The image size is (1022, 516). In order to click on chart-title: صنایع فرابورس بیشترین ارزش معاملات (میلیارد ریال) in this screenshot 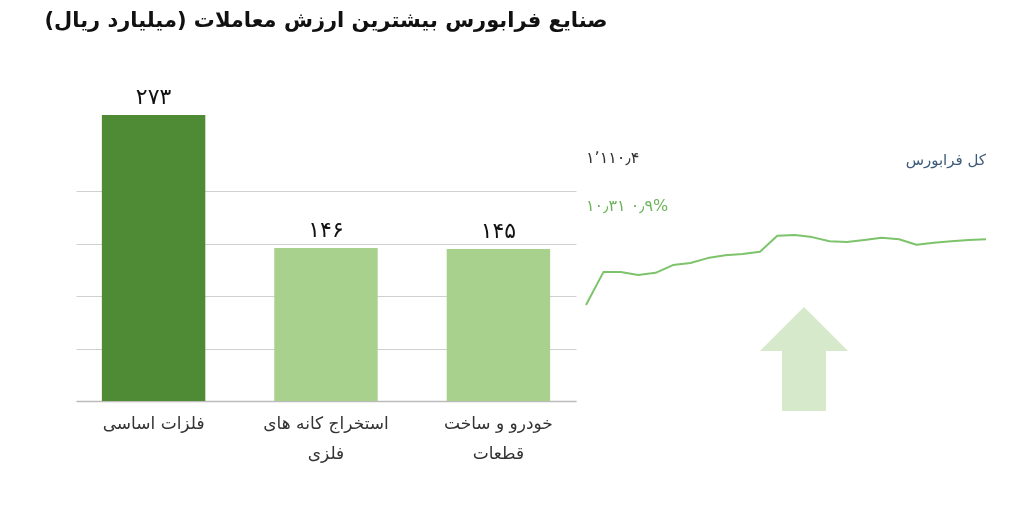, I will do `click(326, 20)`.